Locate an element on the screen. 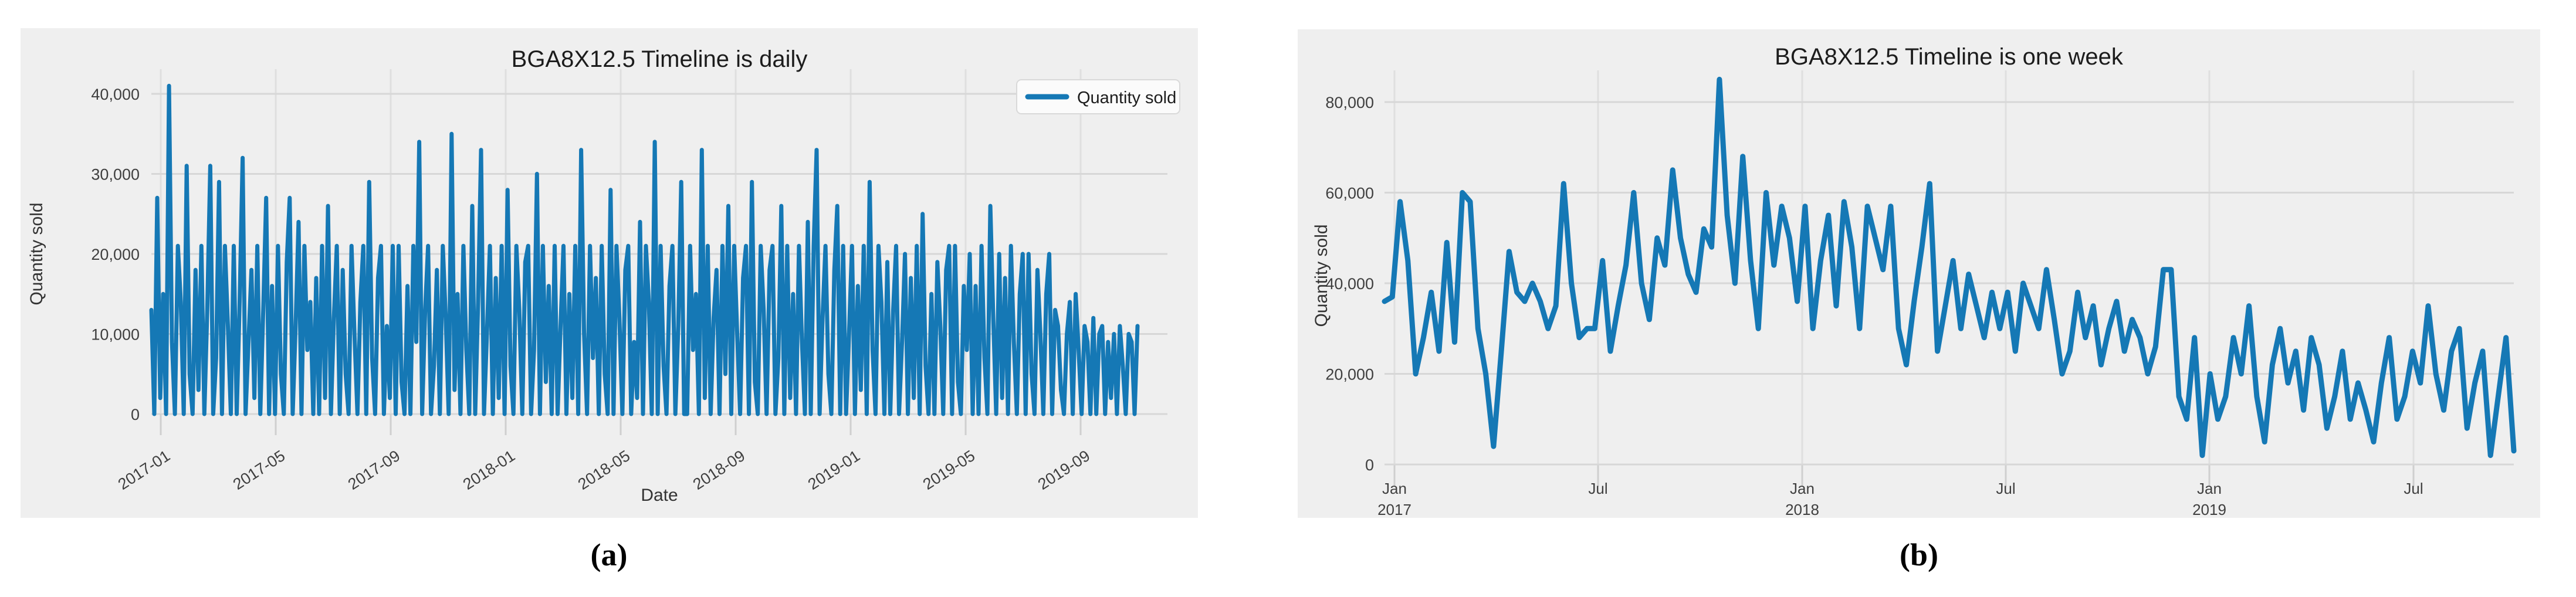 Image resolution: width=2576 pixels, height=597 pixels. x-axis-tick-label-year: 2017 is located at coordinates (1394, 510).